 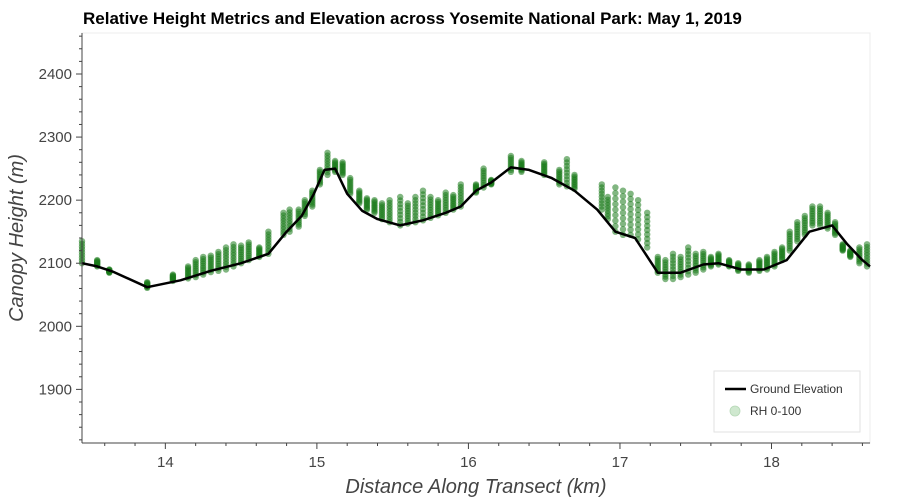 What do you see at coordinates (55, 263) in the screenshot?
I see `y-tick-label: 2100` at bounding box center [55, 263].